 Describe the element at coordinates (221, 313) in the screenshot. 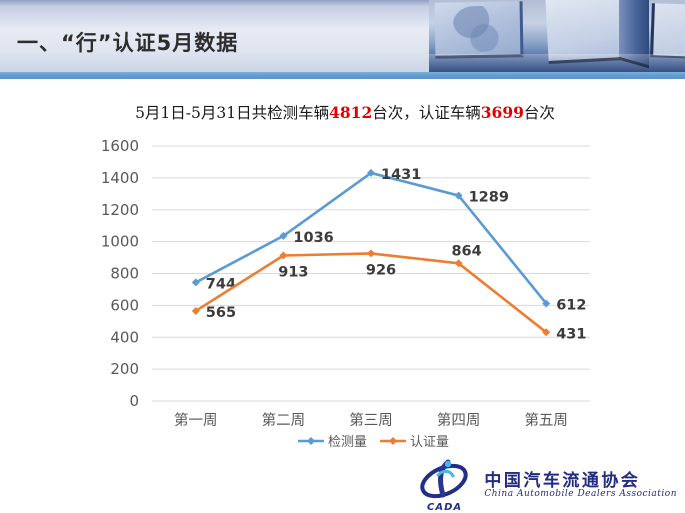

I see `data-point-label: 565` at that location.